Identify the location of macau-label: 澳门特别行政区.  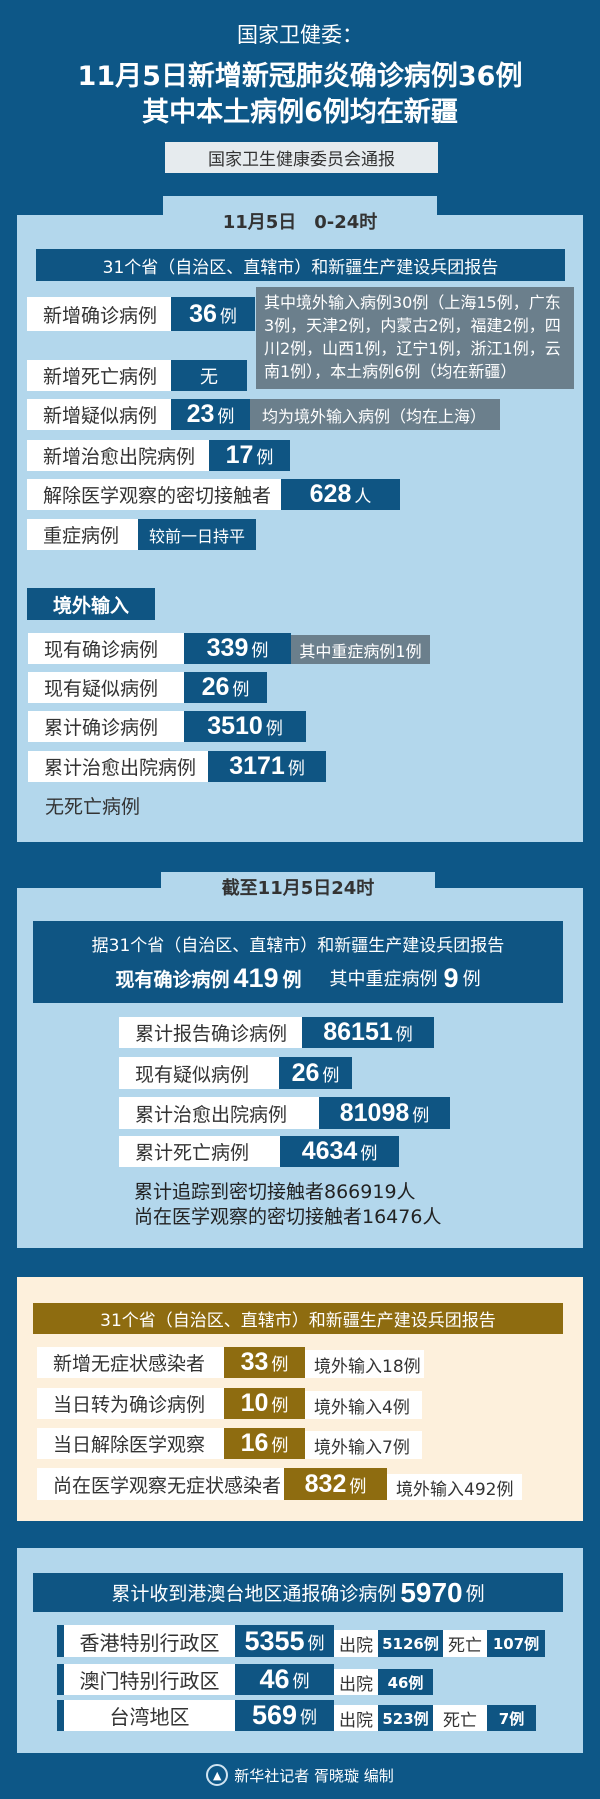
(149, 1679).